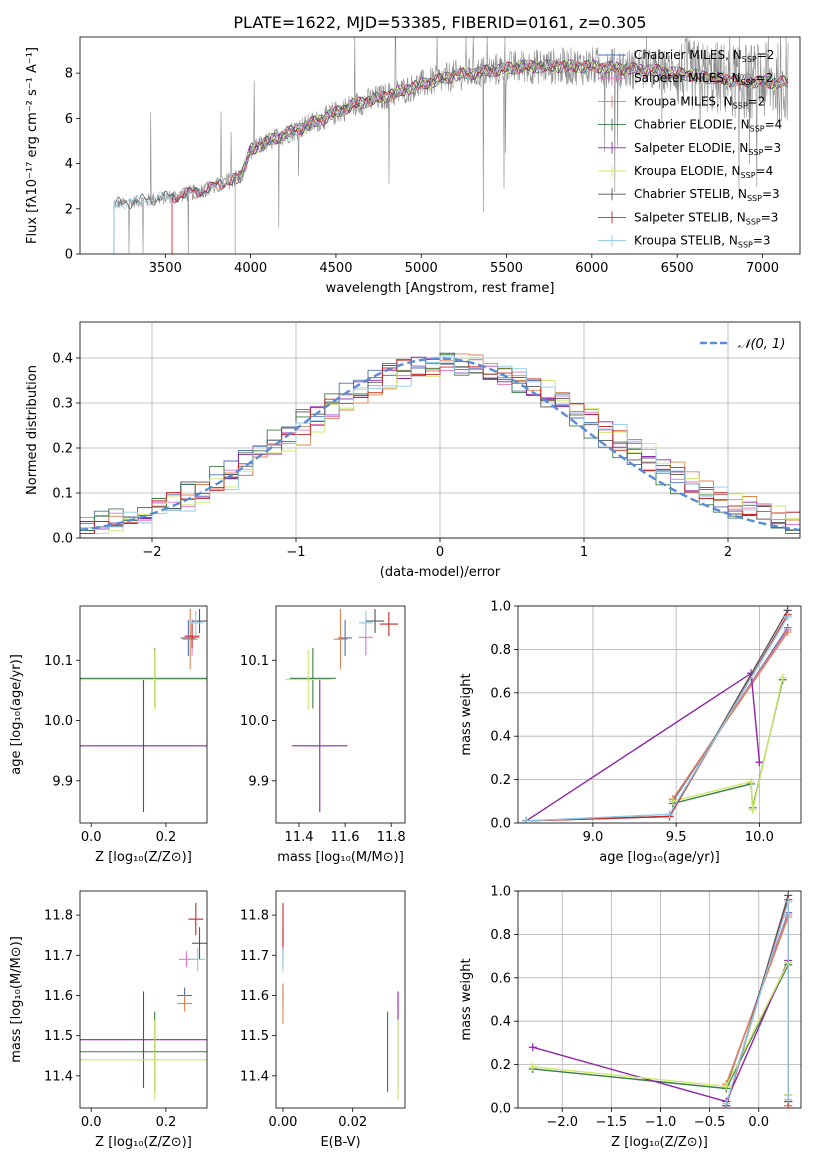 The width and height of the screenshot is (819, 1170). I want to click on x-tick-label: 0.00, so click(282, 1122).